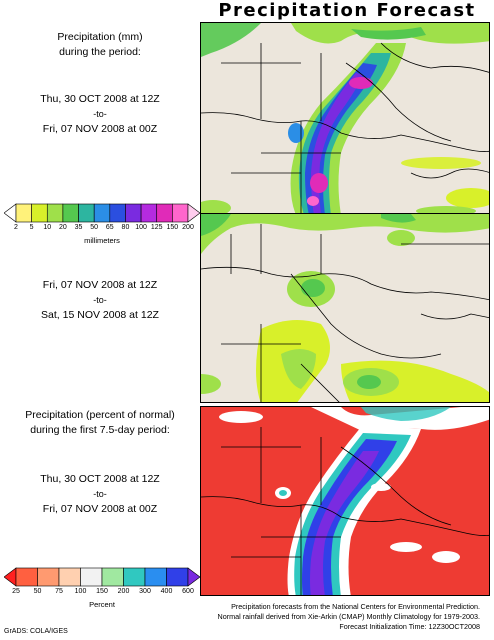 The image size is (494, 640). What do you see at coordinates (63, 227) in the screenshot?
I see `precip-colorbar-tick-label: 20` at bounding box center [63, 227].